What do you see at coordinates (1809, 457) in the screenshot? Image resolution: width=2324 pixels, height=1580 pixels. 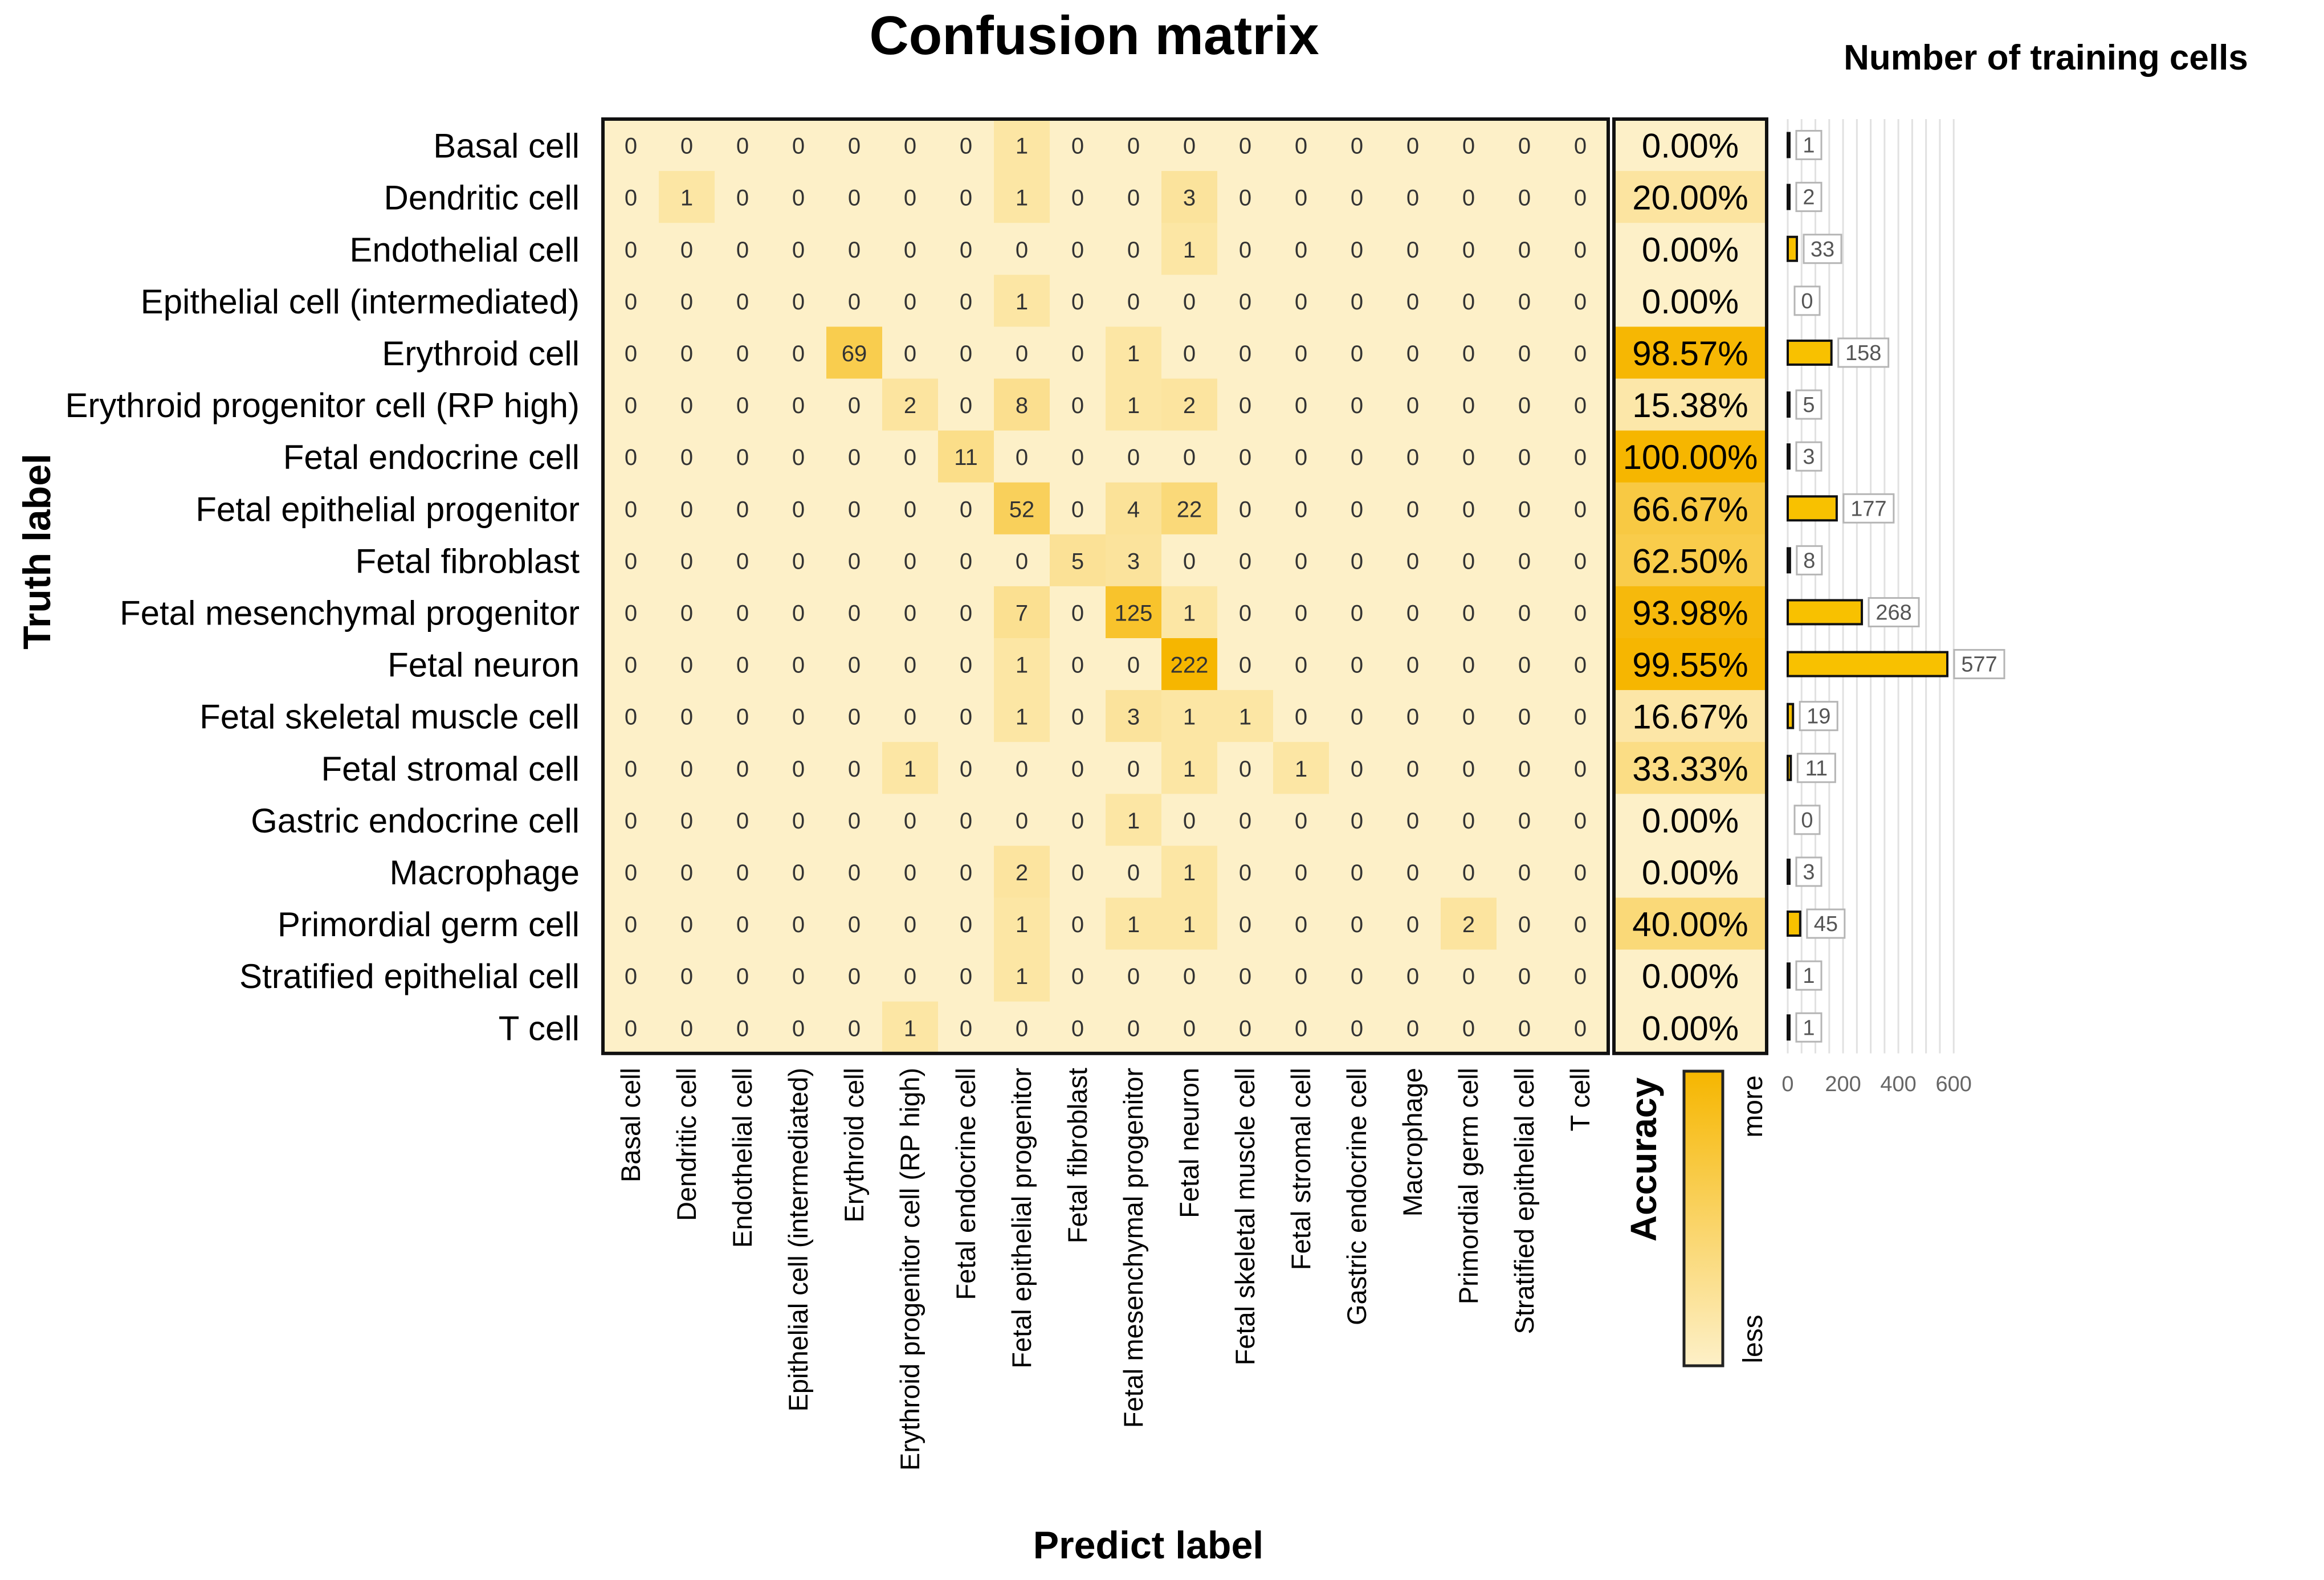 I see `bar-value-label: 3` at bounding box center [1809, 457].